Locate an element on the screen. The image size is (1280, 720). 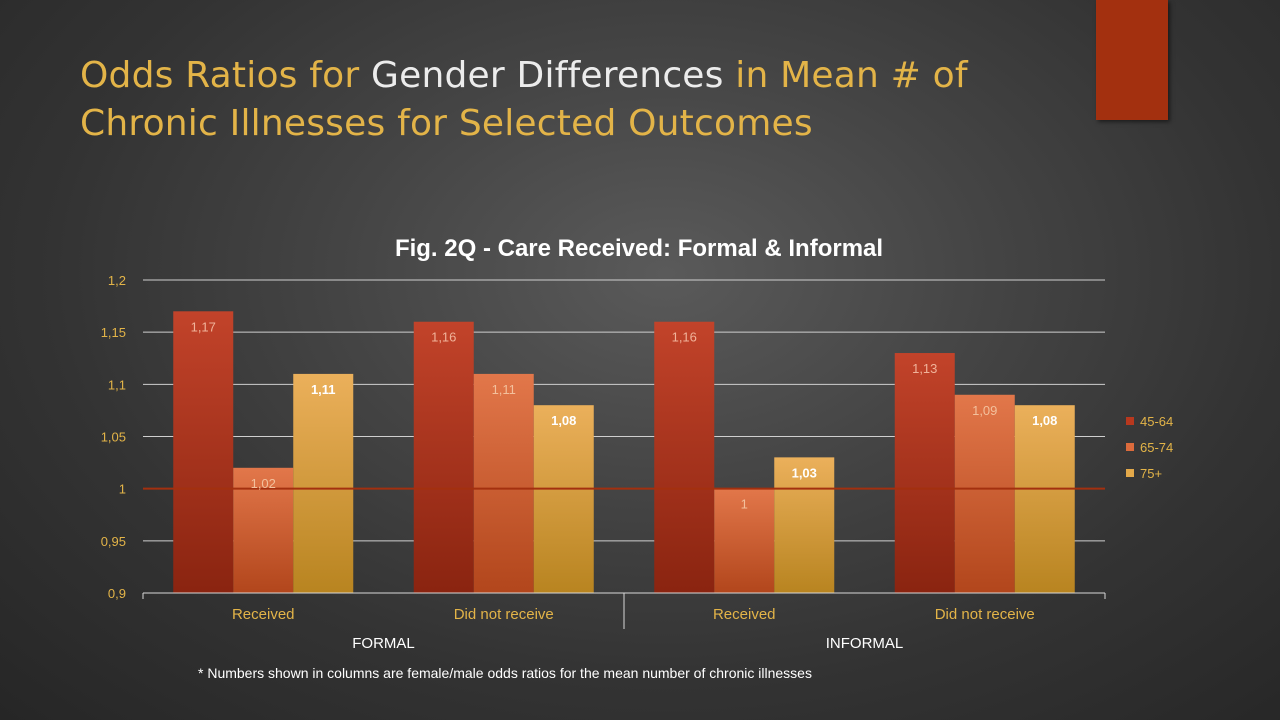
x-group-label: FORMAL is located at coordinates (383, 643).